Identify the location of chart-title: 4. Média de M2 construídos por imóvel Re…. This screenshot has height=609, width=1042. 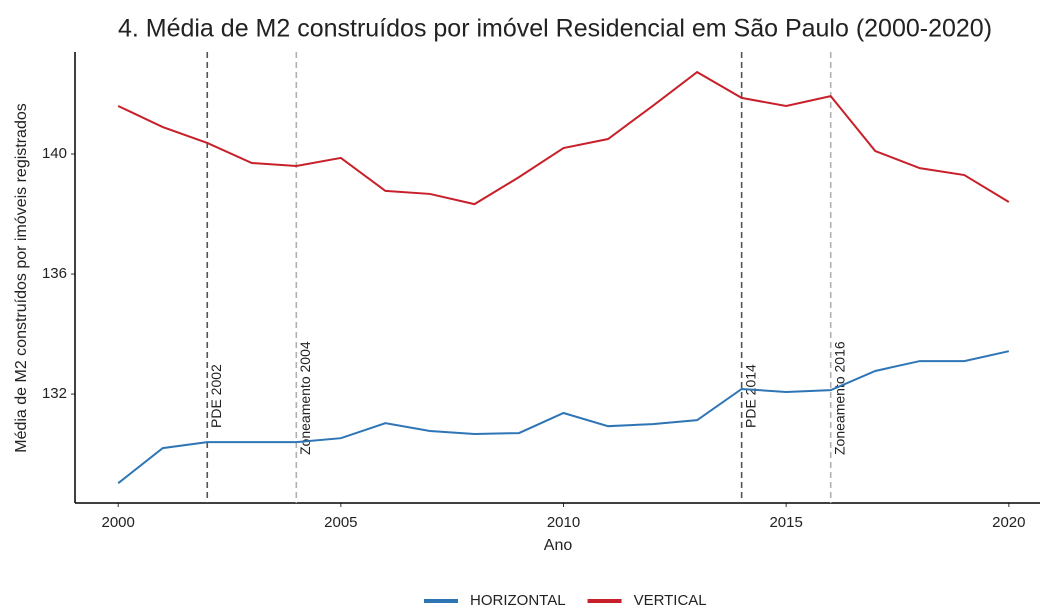
(555, 29).